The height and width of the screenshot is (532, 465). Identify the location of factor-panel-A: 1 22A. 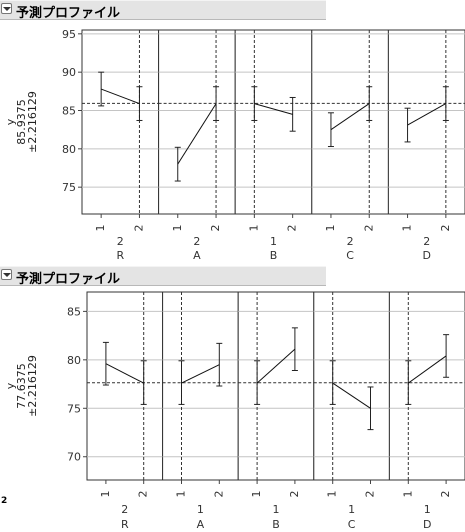
(197, 145).